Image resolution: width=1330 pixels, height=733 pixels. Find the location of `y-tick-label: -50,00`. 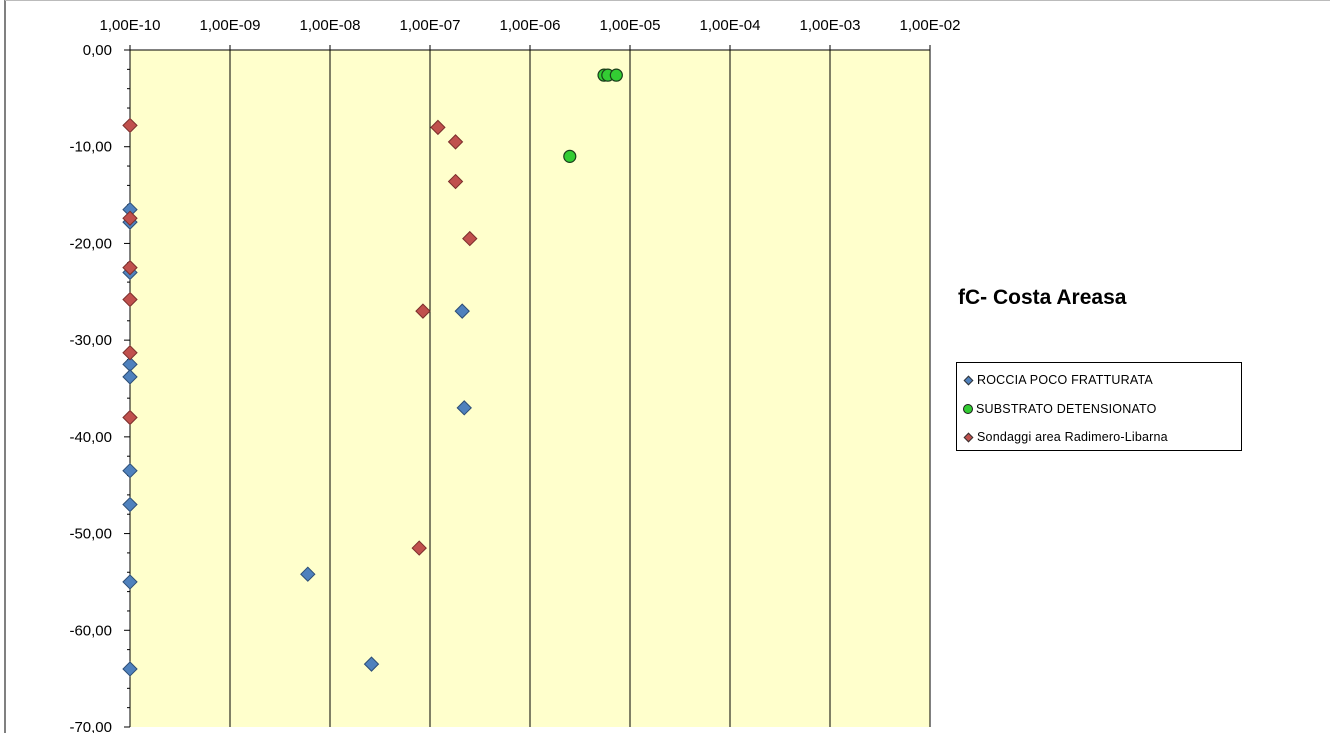

y-tick-label: -50,00 is located at coordinates (90, 534).